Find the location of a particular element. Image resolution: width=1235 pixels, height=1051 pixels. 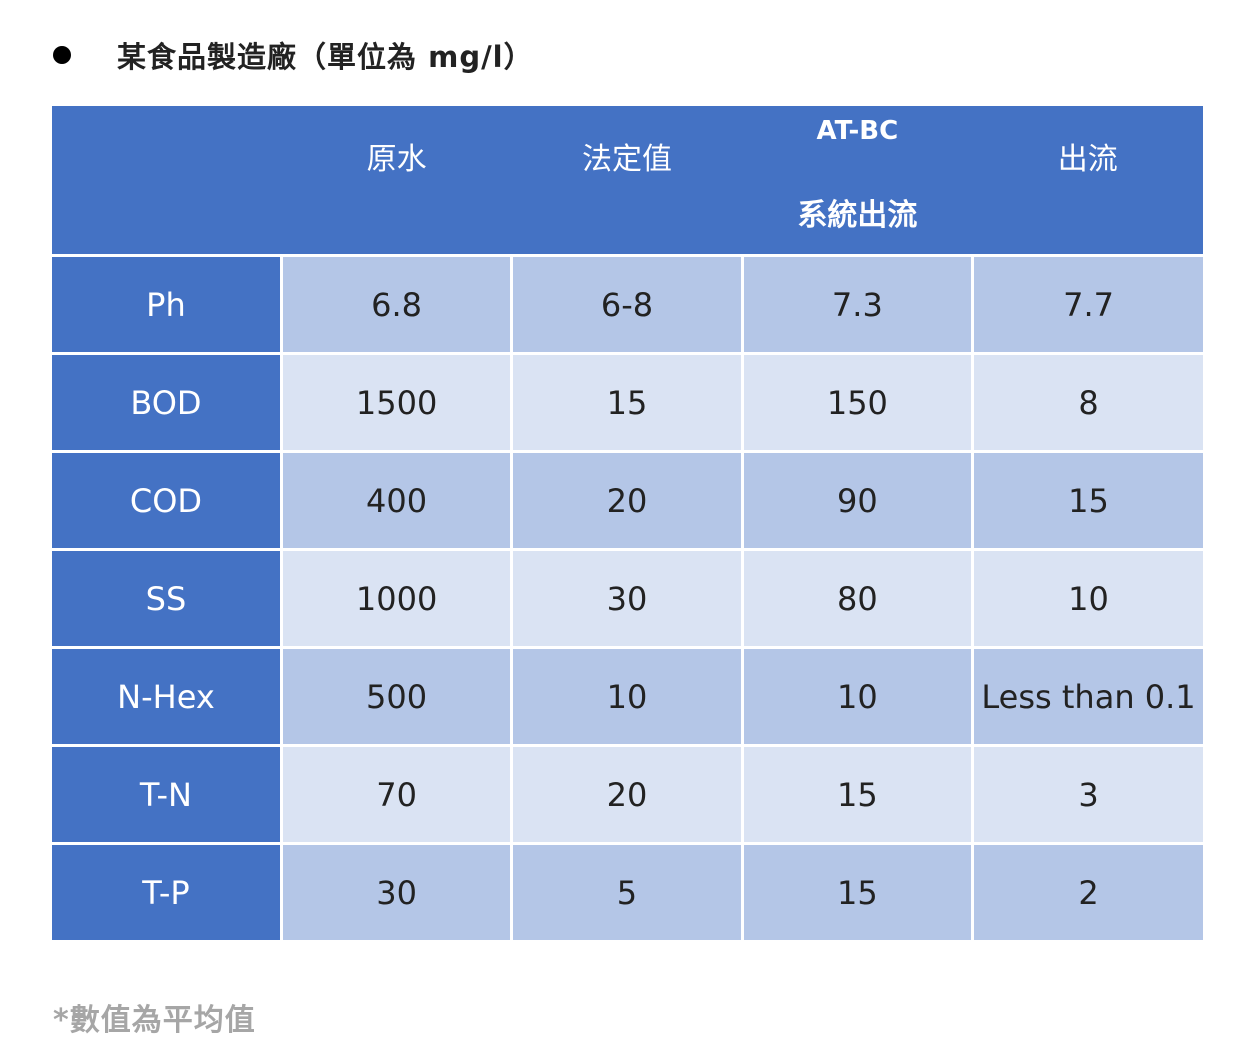

header-atbc-line2: 系統出流 is located at coordinates (857, 215).